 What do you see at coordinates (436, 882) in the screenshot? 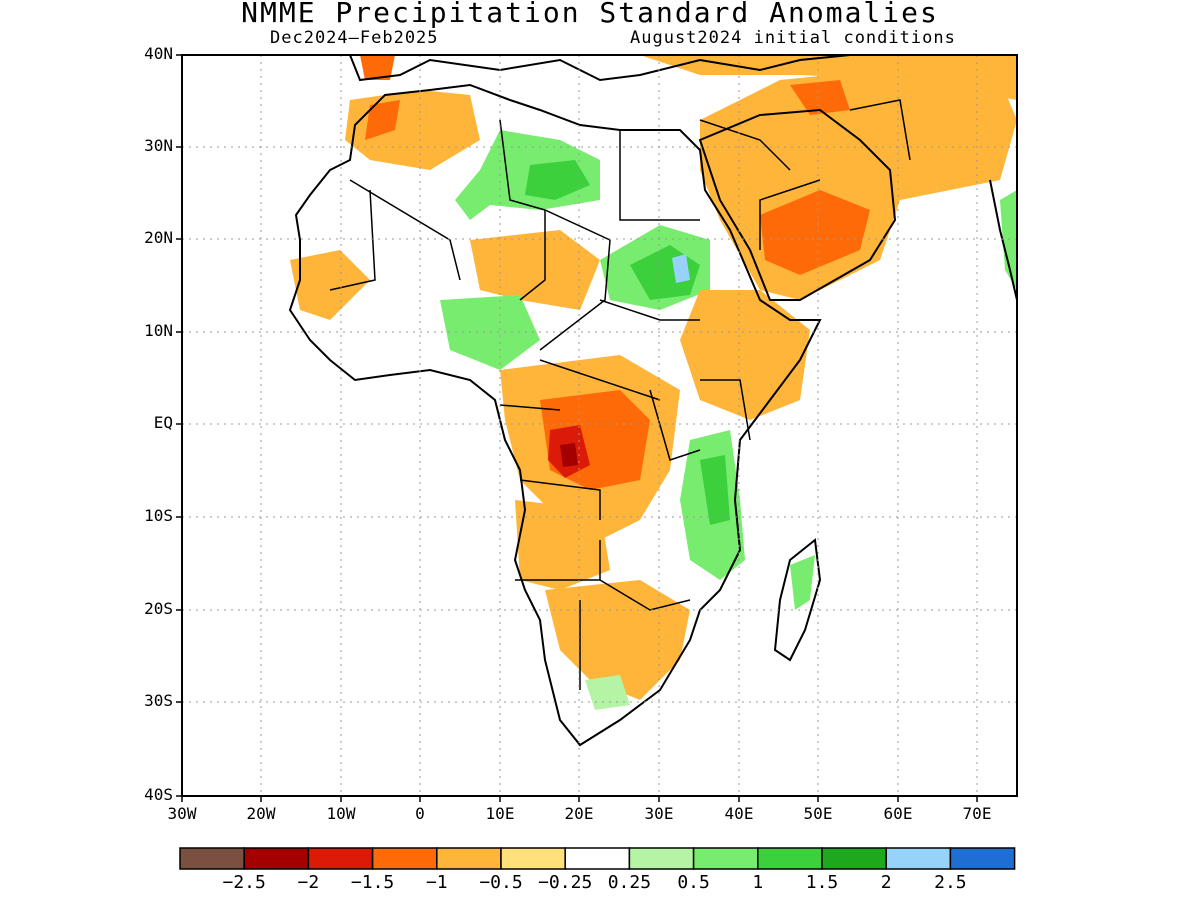
I see `colorbar-label: −1` at bounding box center [436, 882].